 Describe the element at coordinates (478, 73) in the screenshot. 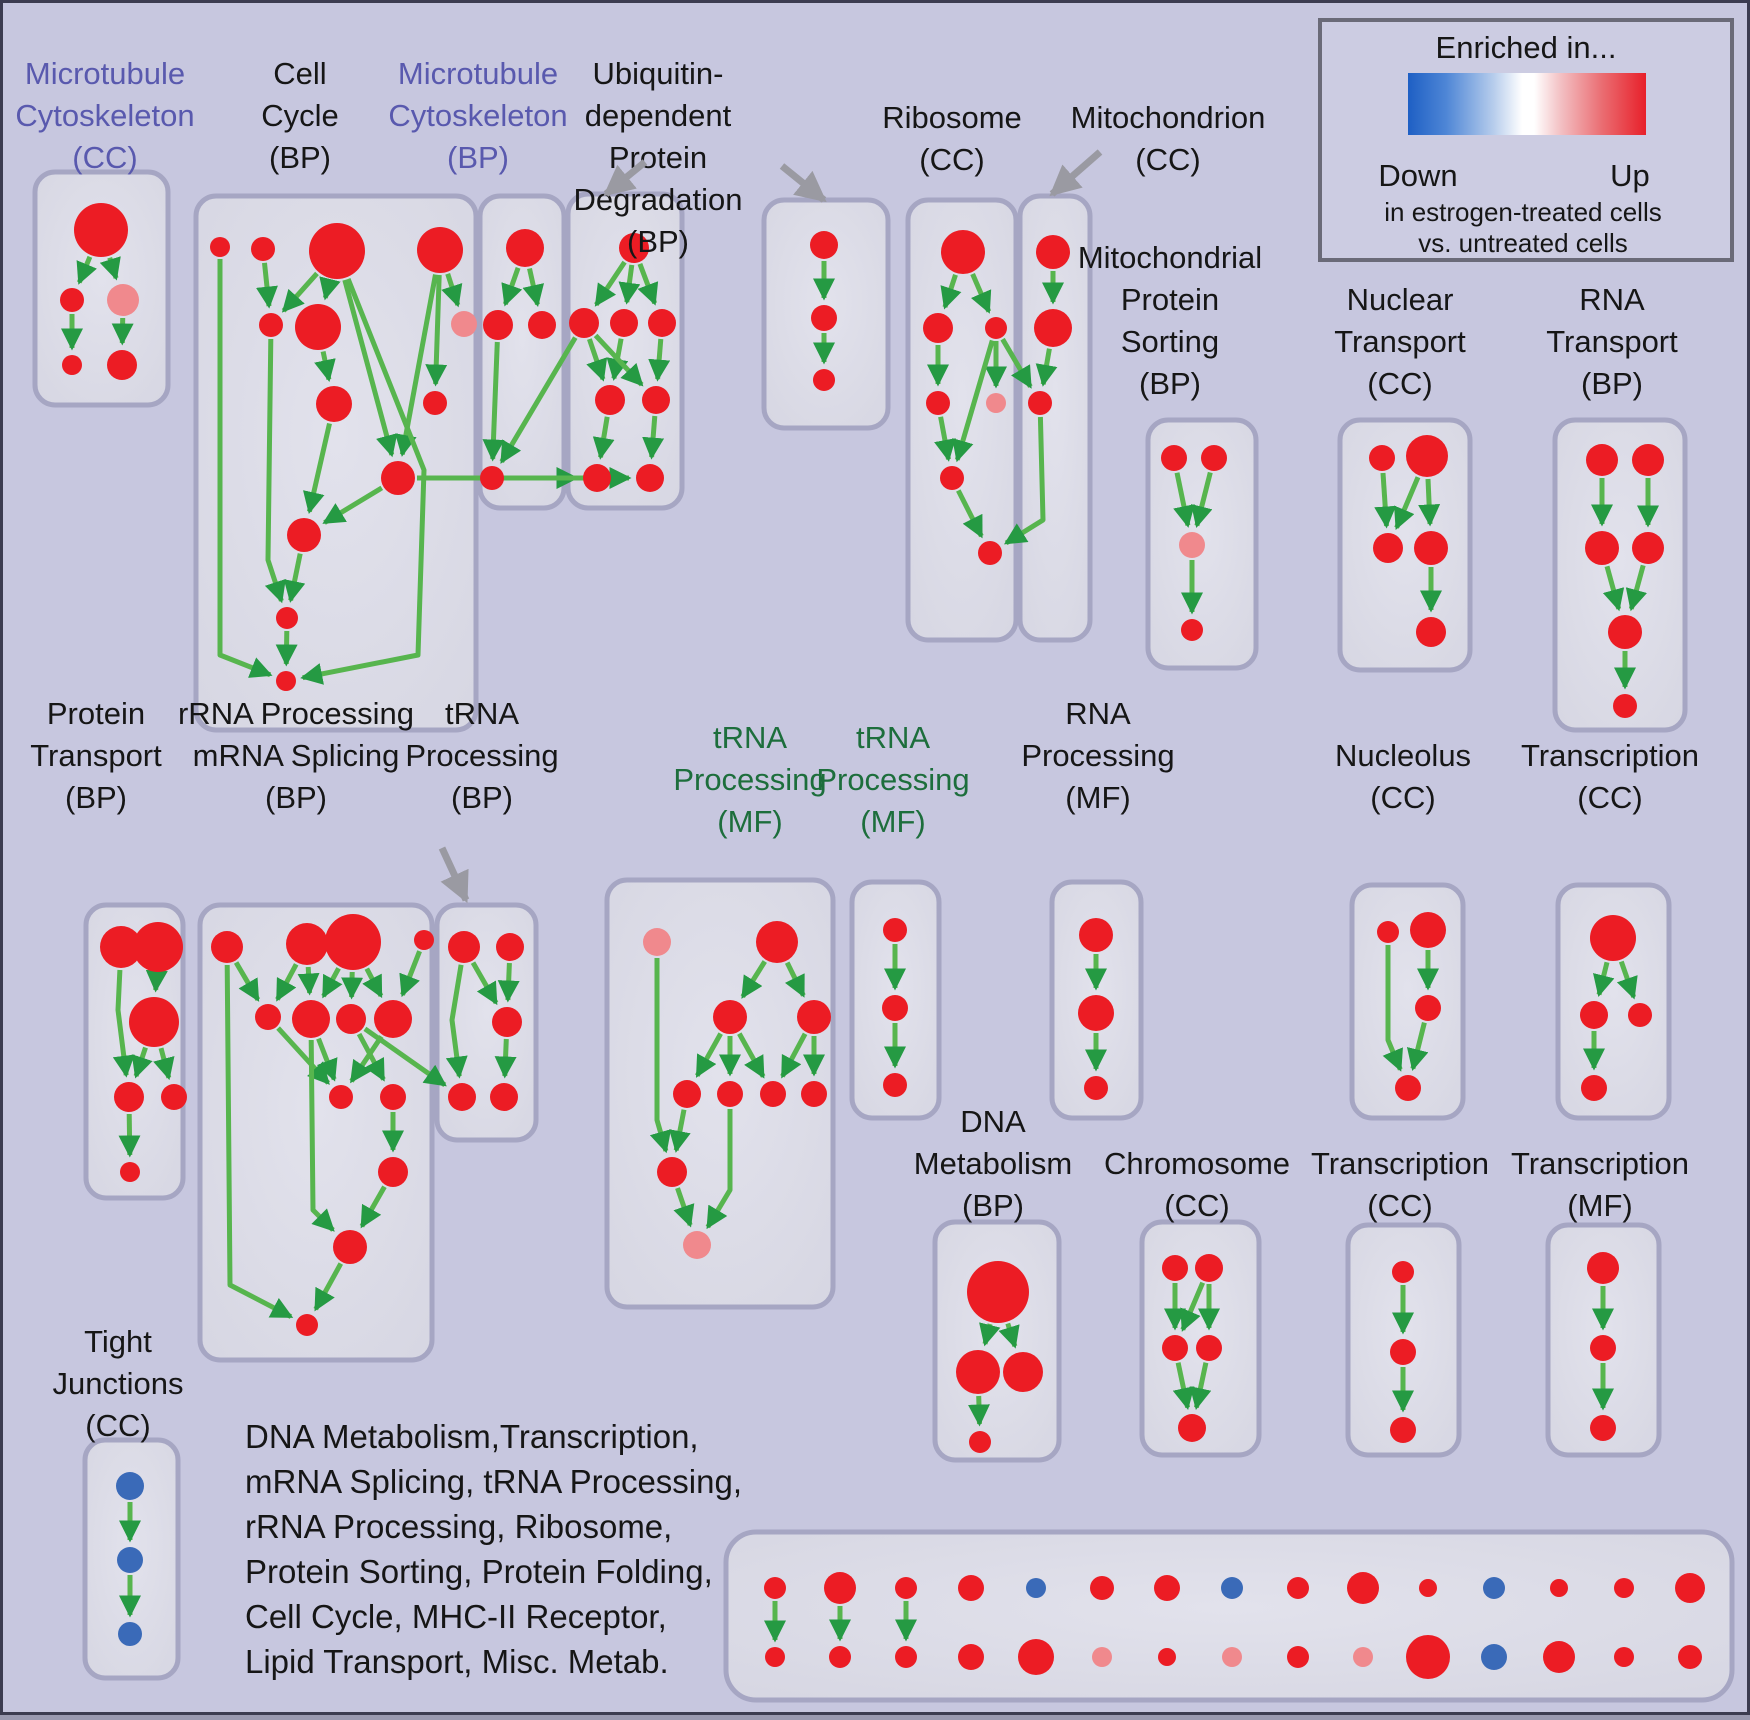

I see `cluster-label-mtbp: Microtubule` at that location.